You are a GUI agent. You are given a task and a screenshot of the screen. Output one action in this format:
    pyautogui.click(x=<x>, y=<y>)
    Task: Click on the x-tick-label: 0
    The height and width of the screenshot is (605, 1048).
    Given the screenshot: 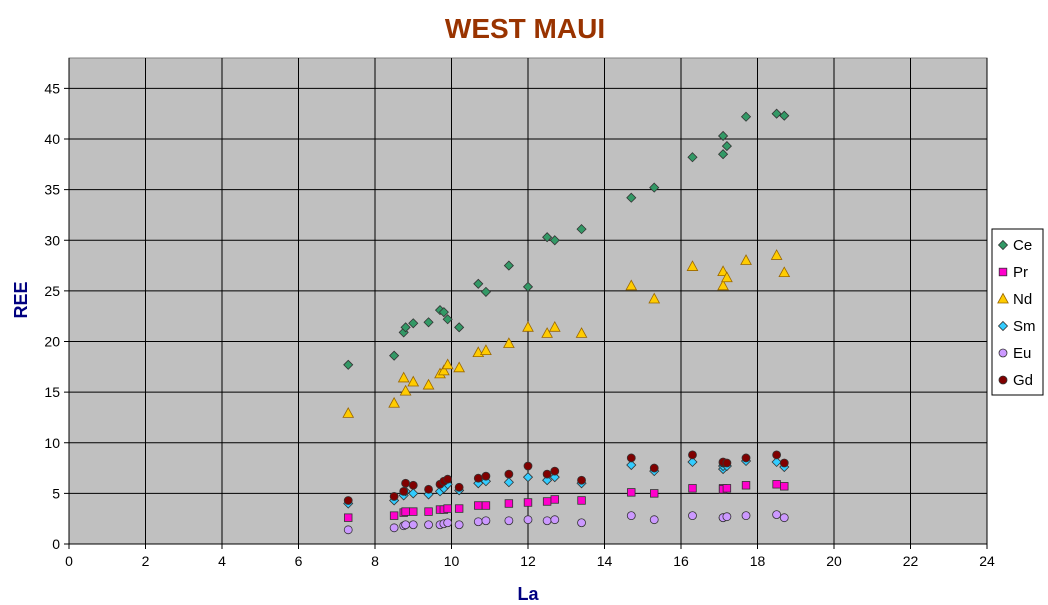 What is the action you would take?
    pyautogui.click(x=69, y=561)
    